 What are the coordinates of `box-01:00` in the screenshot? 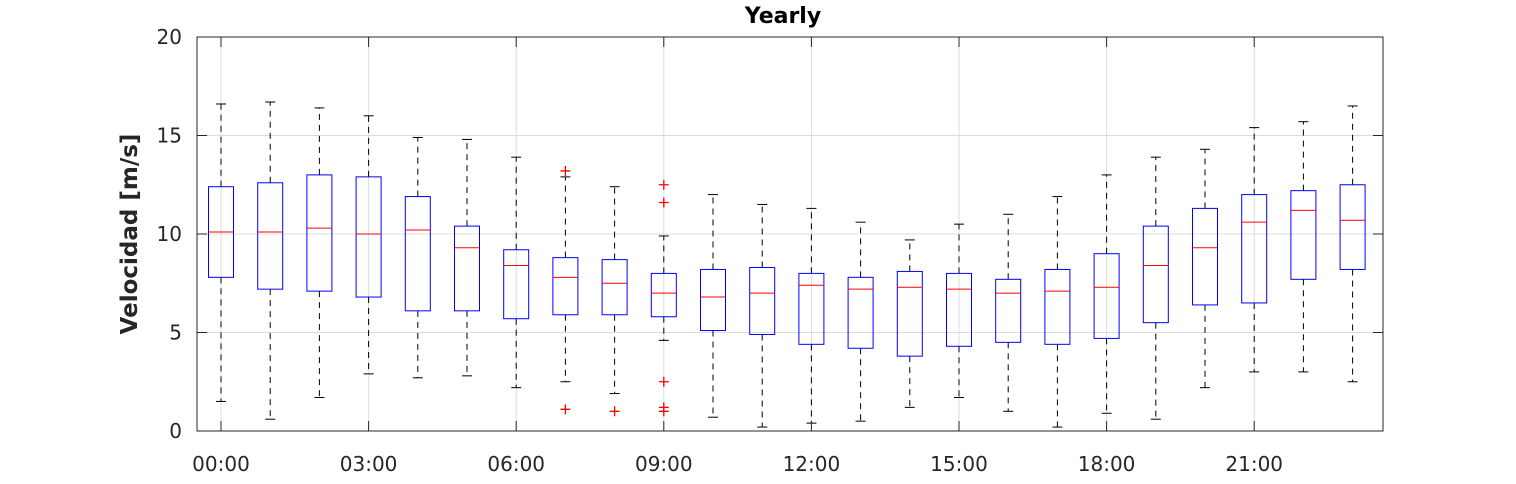 It's located at (270, 260).